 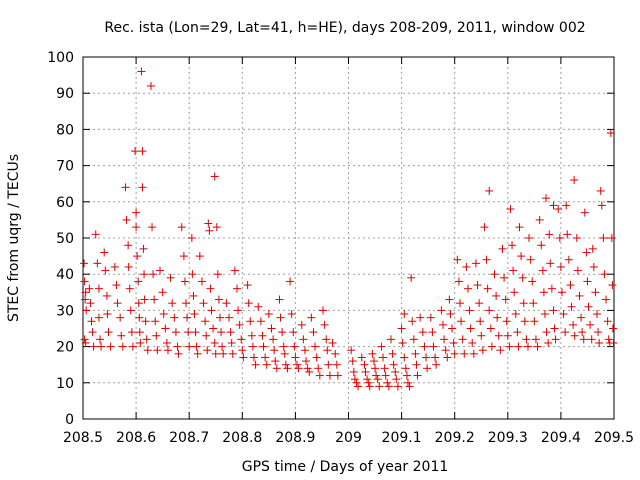 What do you see at coordinates (295, 438) in the screenshot?
I see `x-tick-label: 208.9` at bounding box center [295, 438].